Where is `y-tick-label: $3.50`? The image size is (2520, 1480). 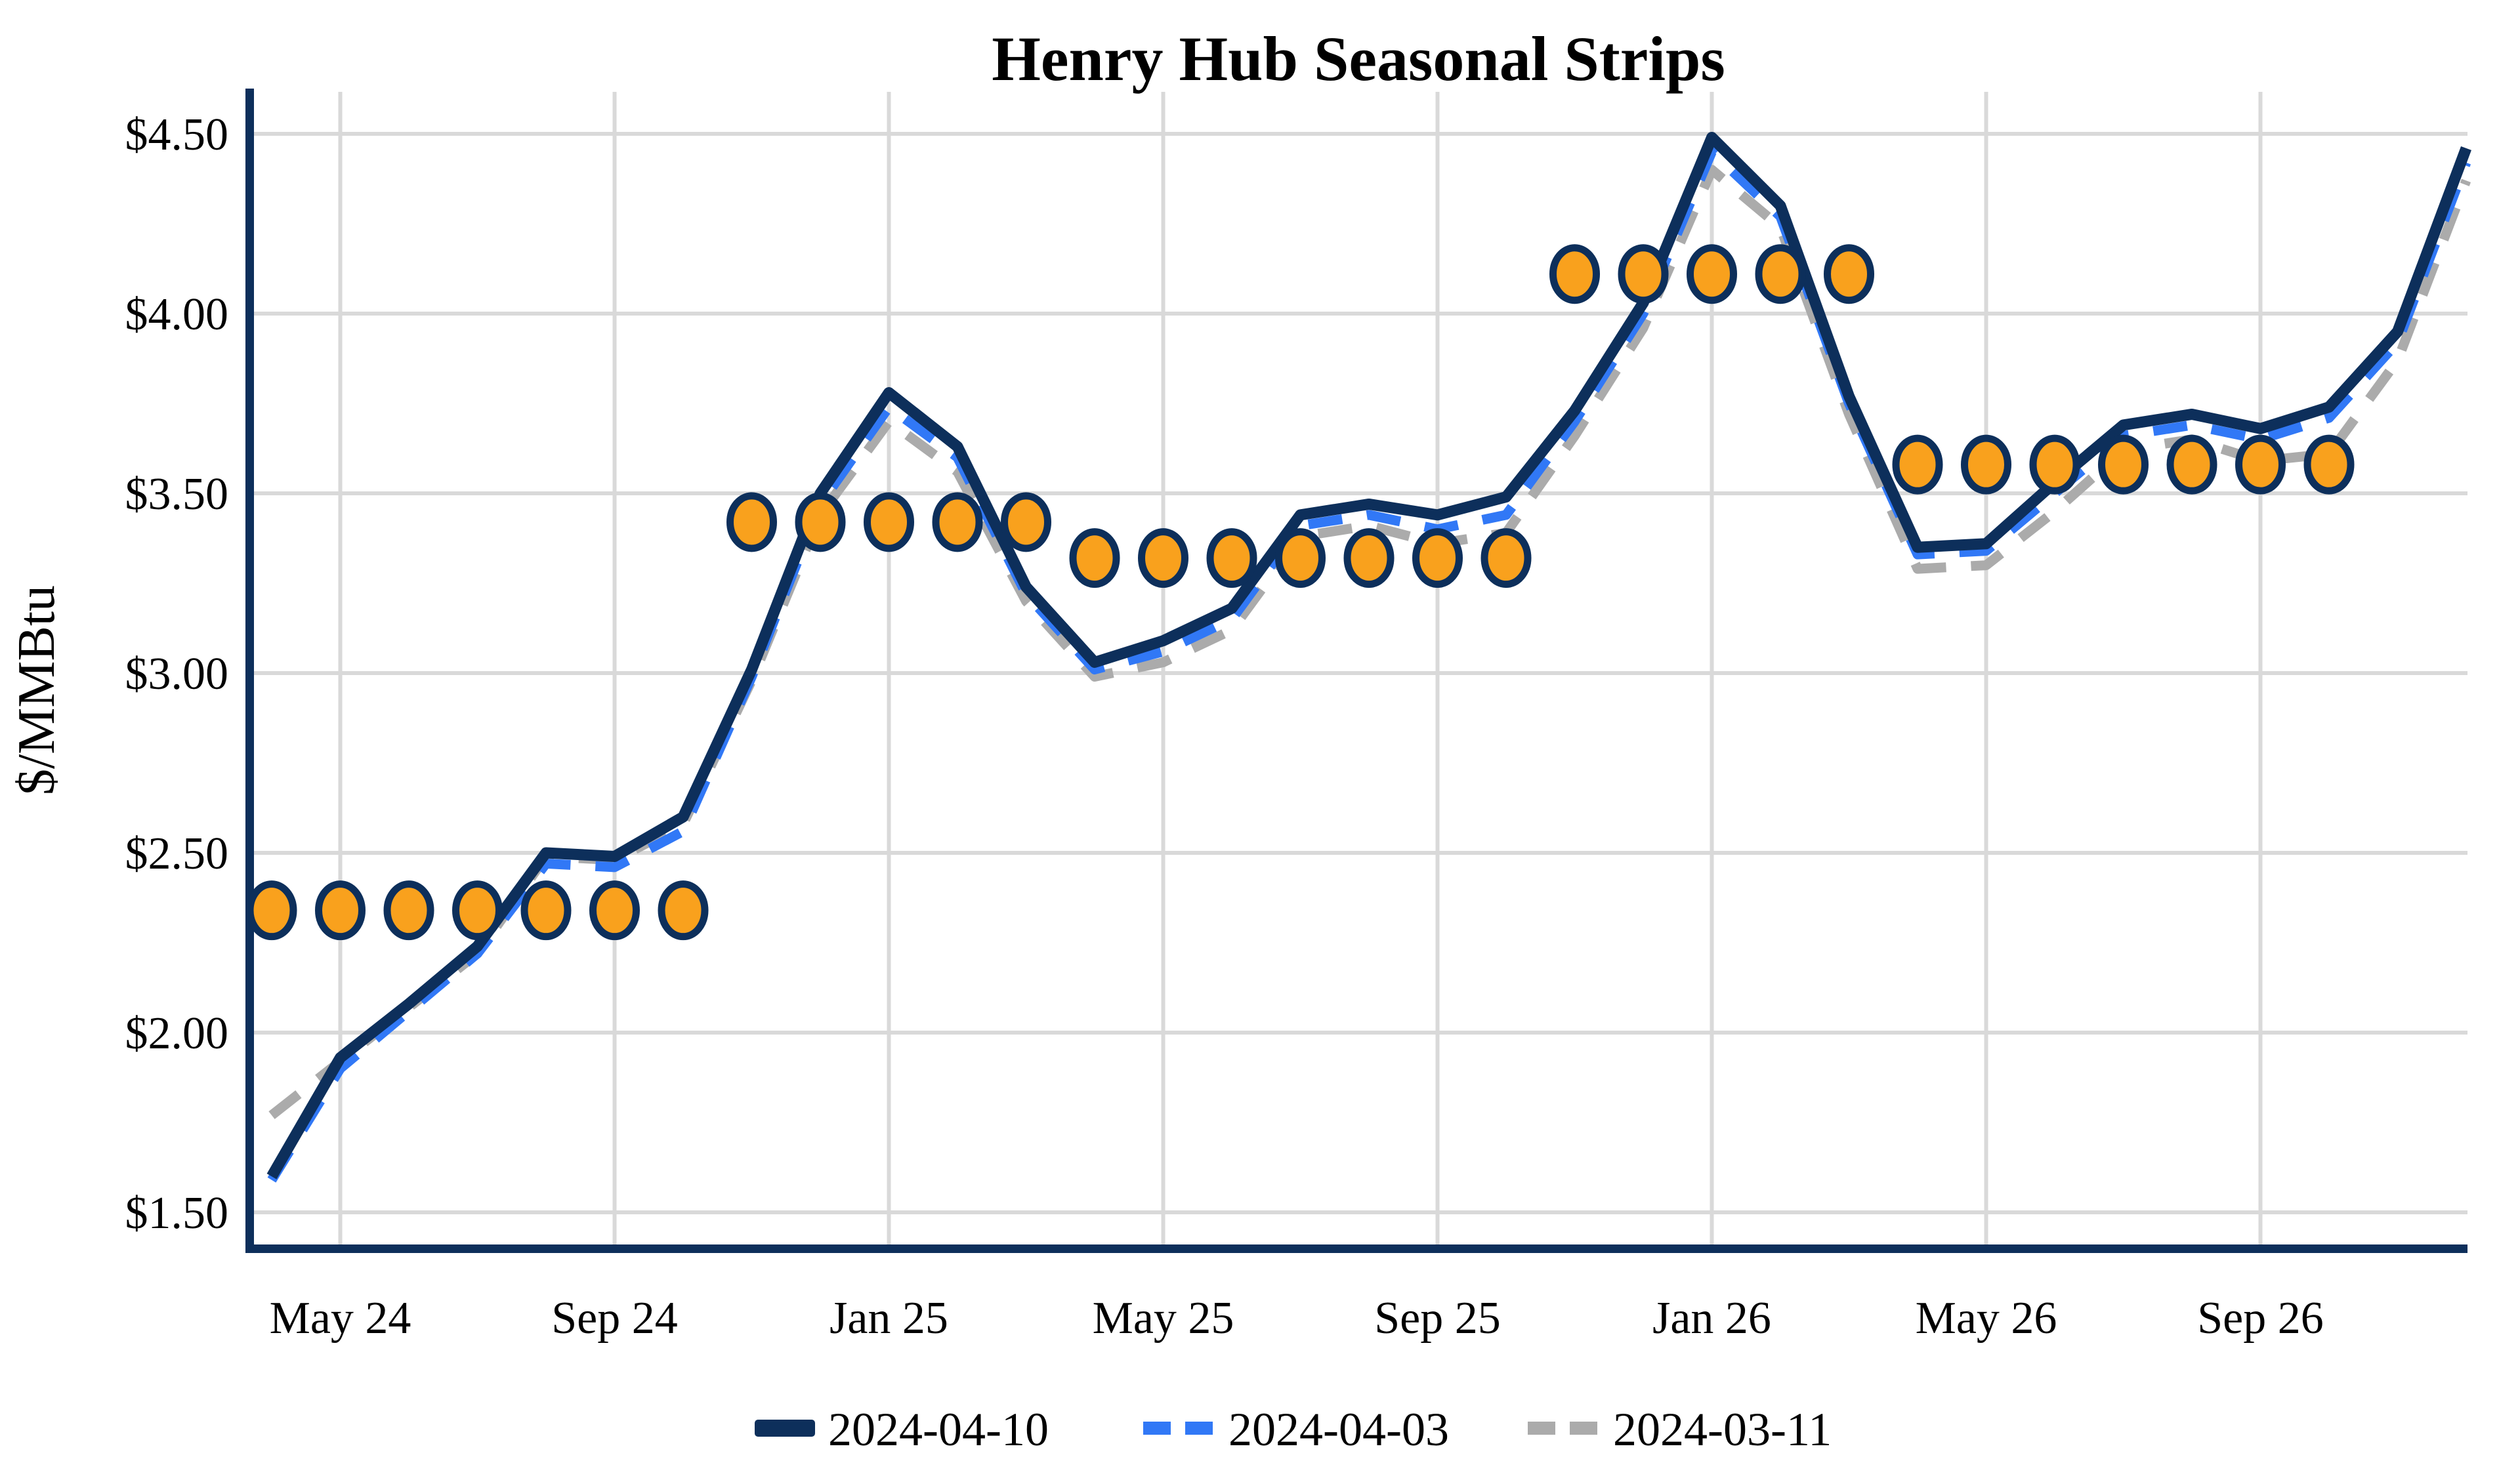
y-tick-label: $3.50 is located at coordinates (177, 495).